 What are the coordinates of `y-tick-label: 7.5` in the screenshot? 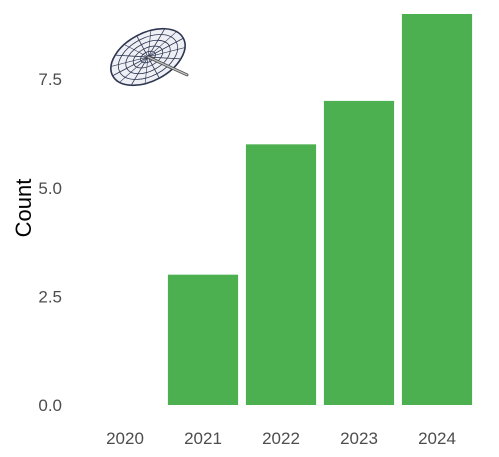 It's located at (50, 79).